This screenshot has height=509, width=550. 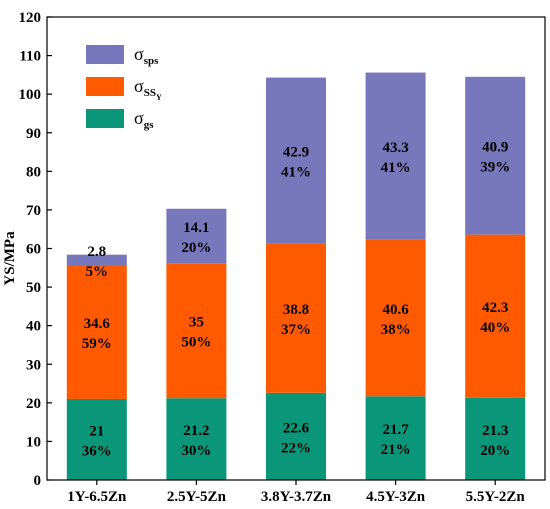 I want to click on y-tick-label: 70, so click(x=33, y=211).